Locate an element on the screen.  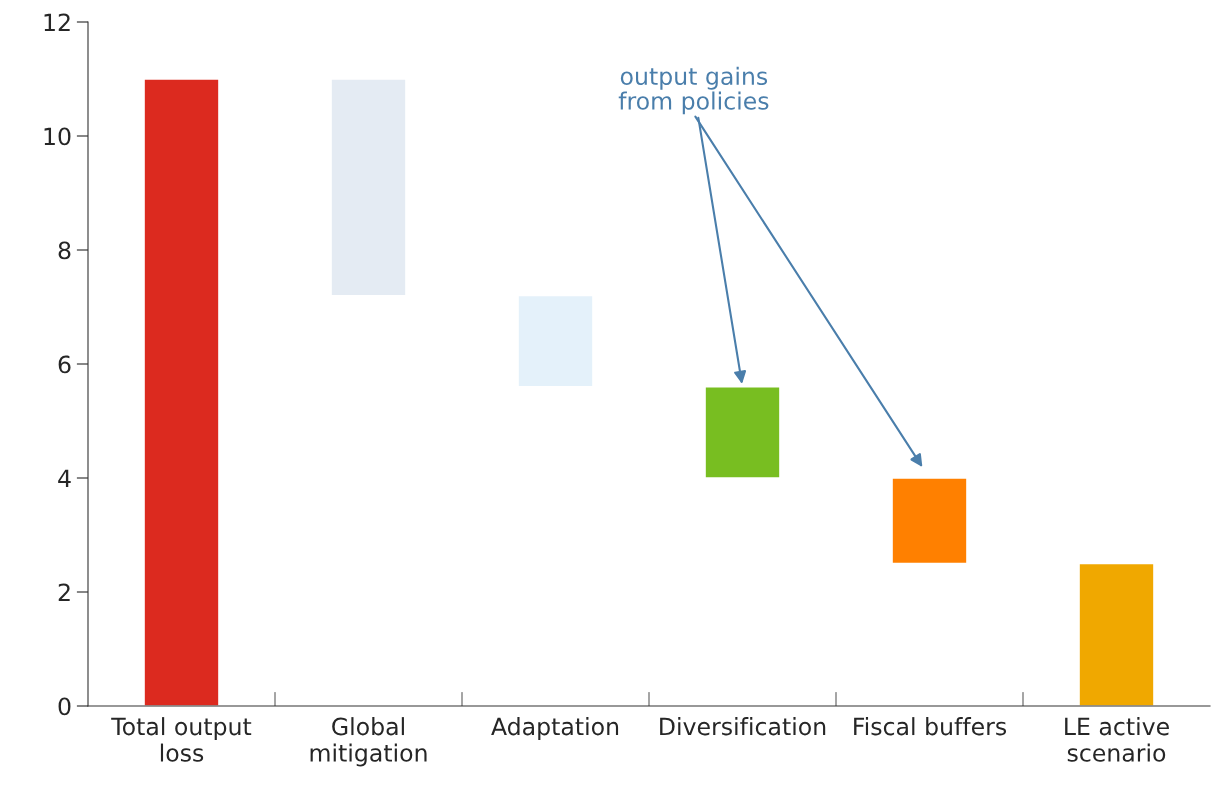
x-tick-label: LE active scenario is located at coordinates (1117, 739).